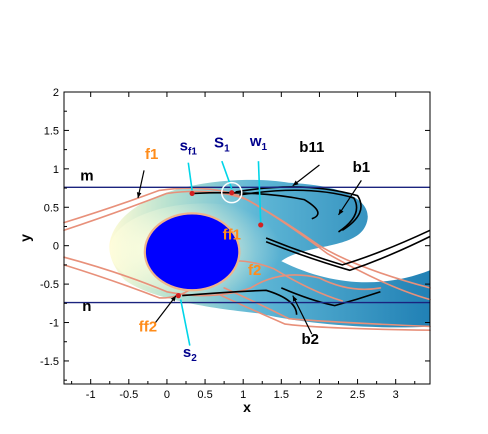 This screenshot has height=434, width=488. What do you see at coordinates (194, 358) in the screenshot?
I see `label-subscript: 2` at bounding box center [194, 358].